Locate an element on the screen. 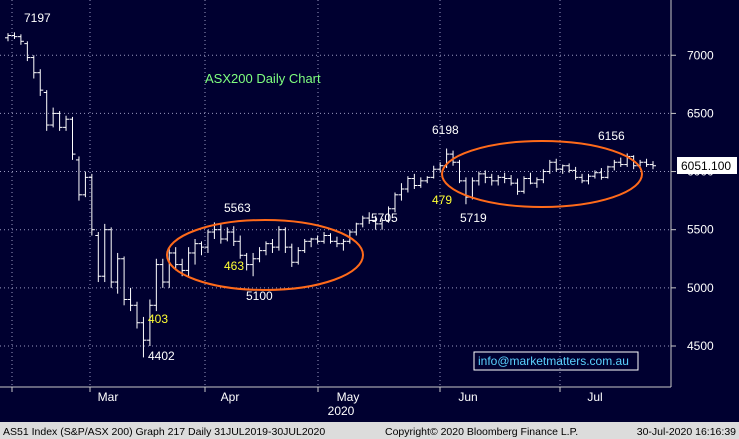 The width and height of the screenshot is (739, 439). last-price-label: 6051.100 is located at coordinates (706, 166).